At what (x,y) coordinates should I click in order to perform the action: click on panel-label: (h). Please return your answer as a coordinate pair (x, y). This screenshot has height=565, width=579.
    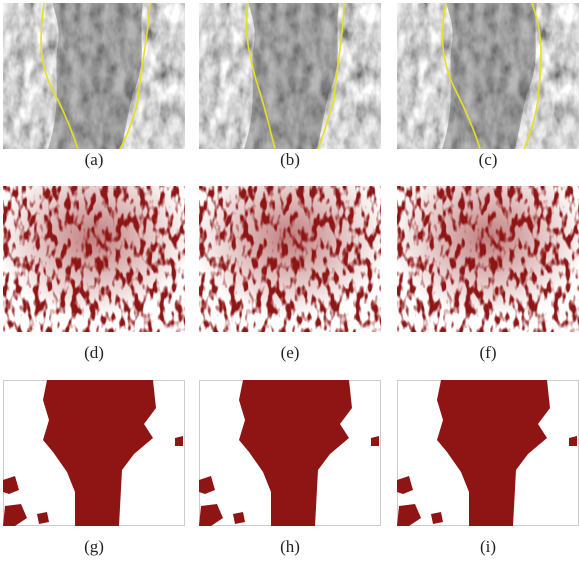
    Looking at the image, I should click on (290, 546).